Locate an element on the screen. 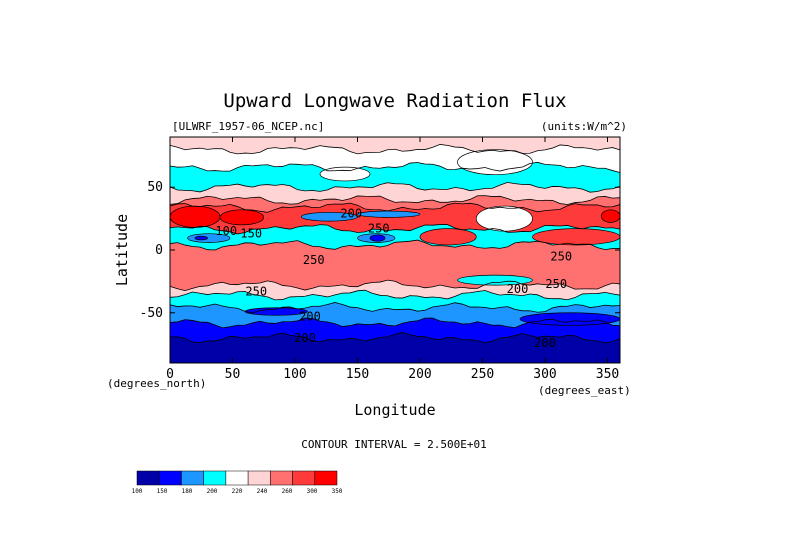 The width and height of the screenshot is (789, 558). colorbar-label: 240 is located at coordinates (262, 491).